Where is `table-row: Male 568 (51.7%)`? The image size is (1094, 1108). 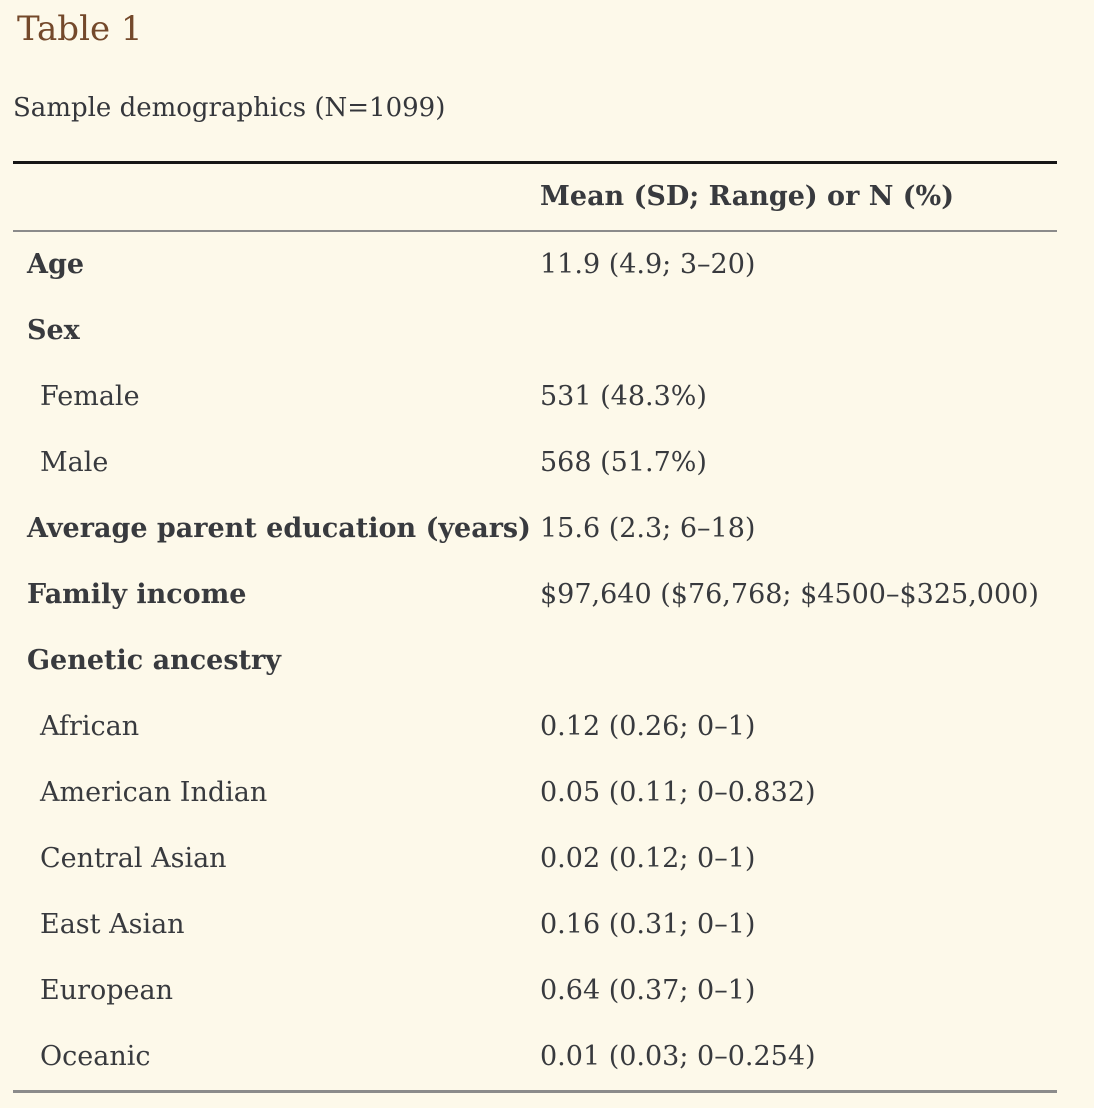
table-row: Male 568 (51.7%) is located at coordinates (535, 463).